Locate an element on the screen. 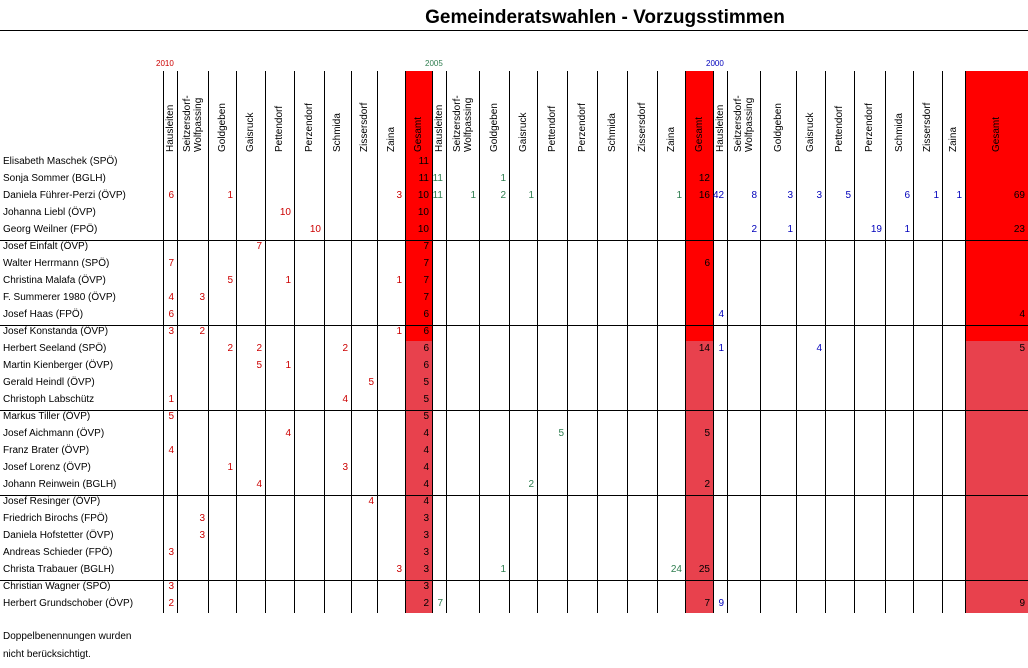 The image size is (1028, 668). candidate-name: Franz Brater (ÖVP) is located at coordinates (46, 450).